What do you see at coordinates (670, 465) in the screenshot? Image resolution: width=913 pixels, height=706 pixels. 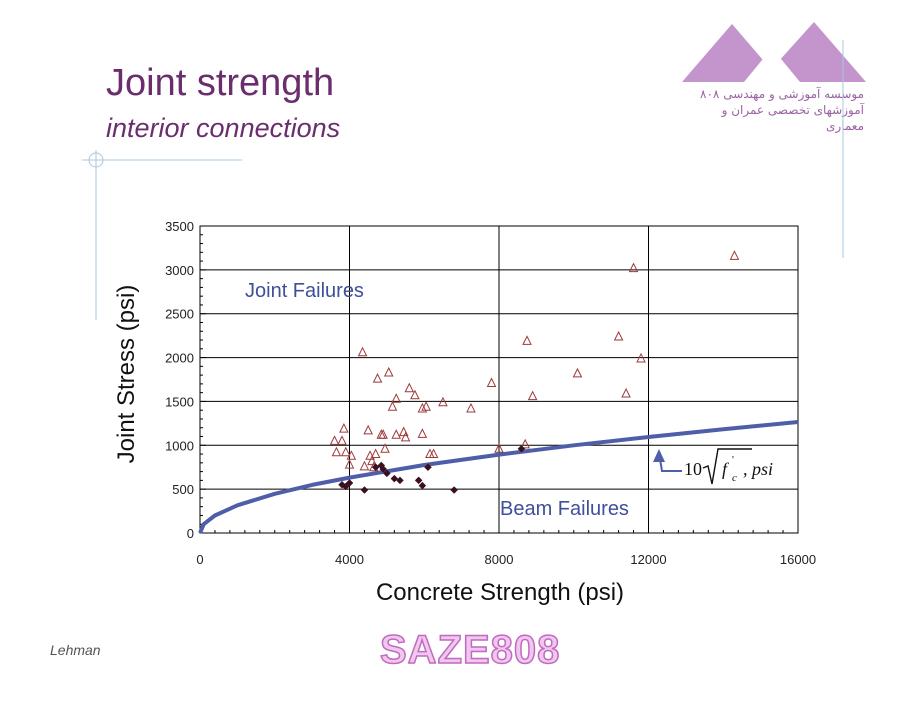 I see `curve-label-leader` at bounding box center [670, 465].